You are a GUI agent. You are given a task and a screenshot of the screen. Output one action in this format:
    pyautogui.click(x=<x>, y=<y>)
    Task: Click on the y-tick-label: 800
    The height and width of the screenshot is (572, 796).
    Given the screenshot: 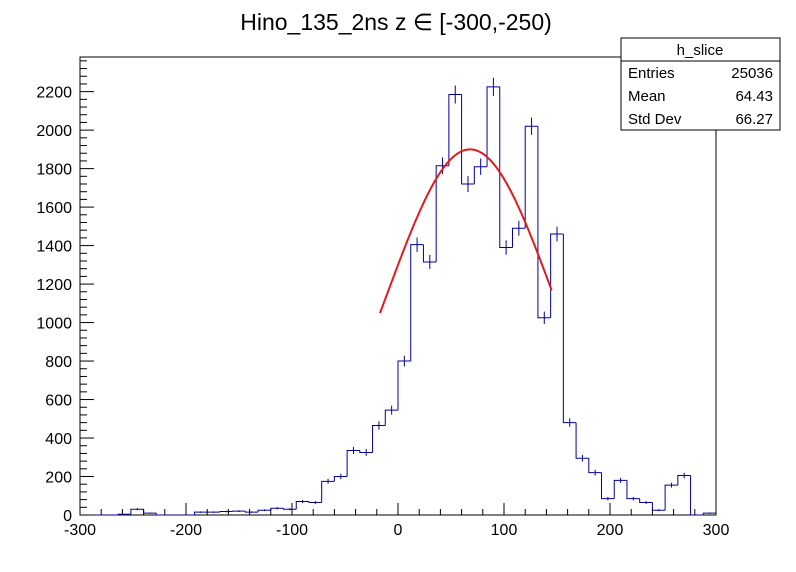 What is the action you would take?
    pyautogui.click(x=58, y=362)
    